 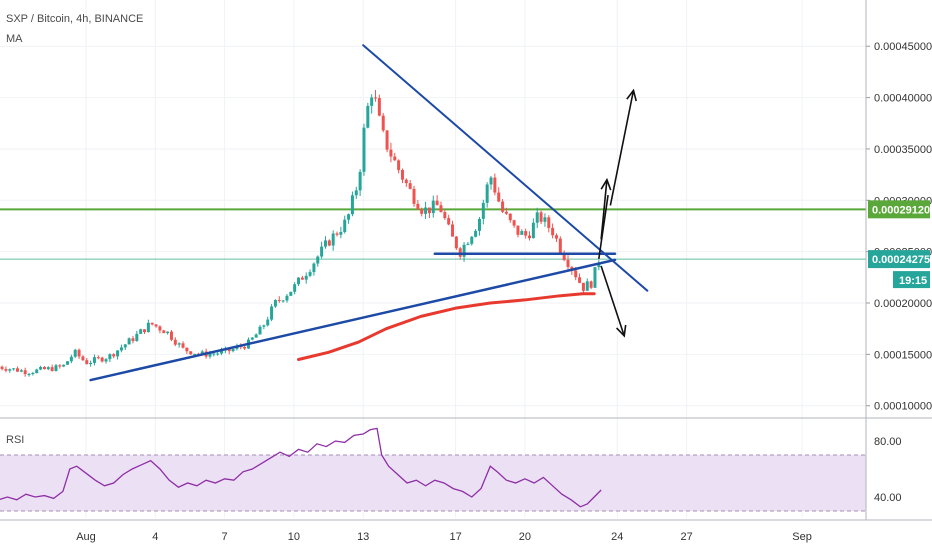 What do you see at coordinates (225, 537) in the screenshot?
I see `x-tick-label: 7` at bounding box center [225, 537].